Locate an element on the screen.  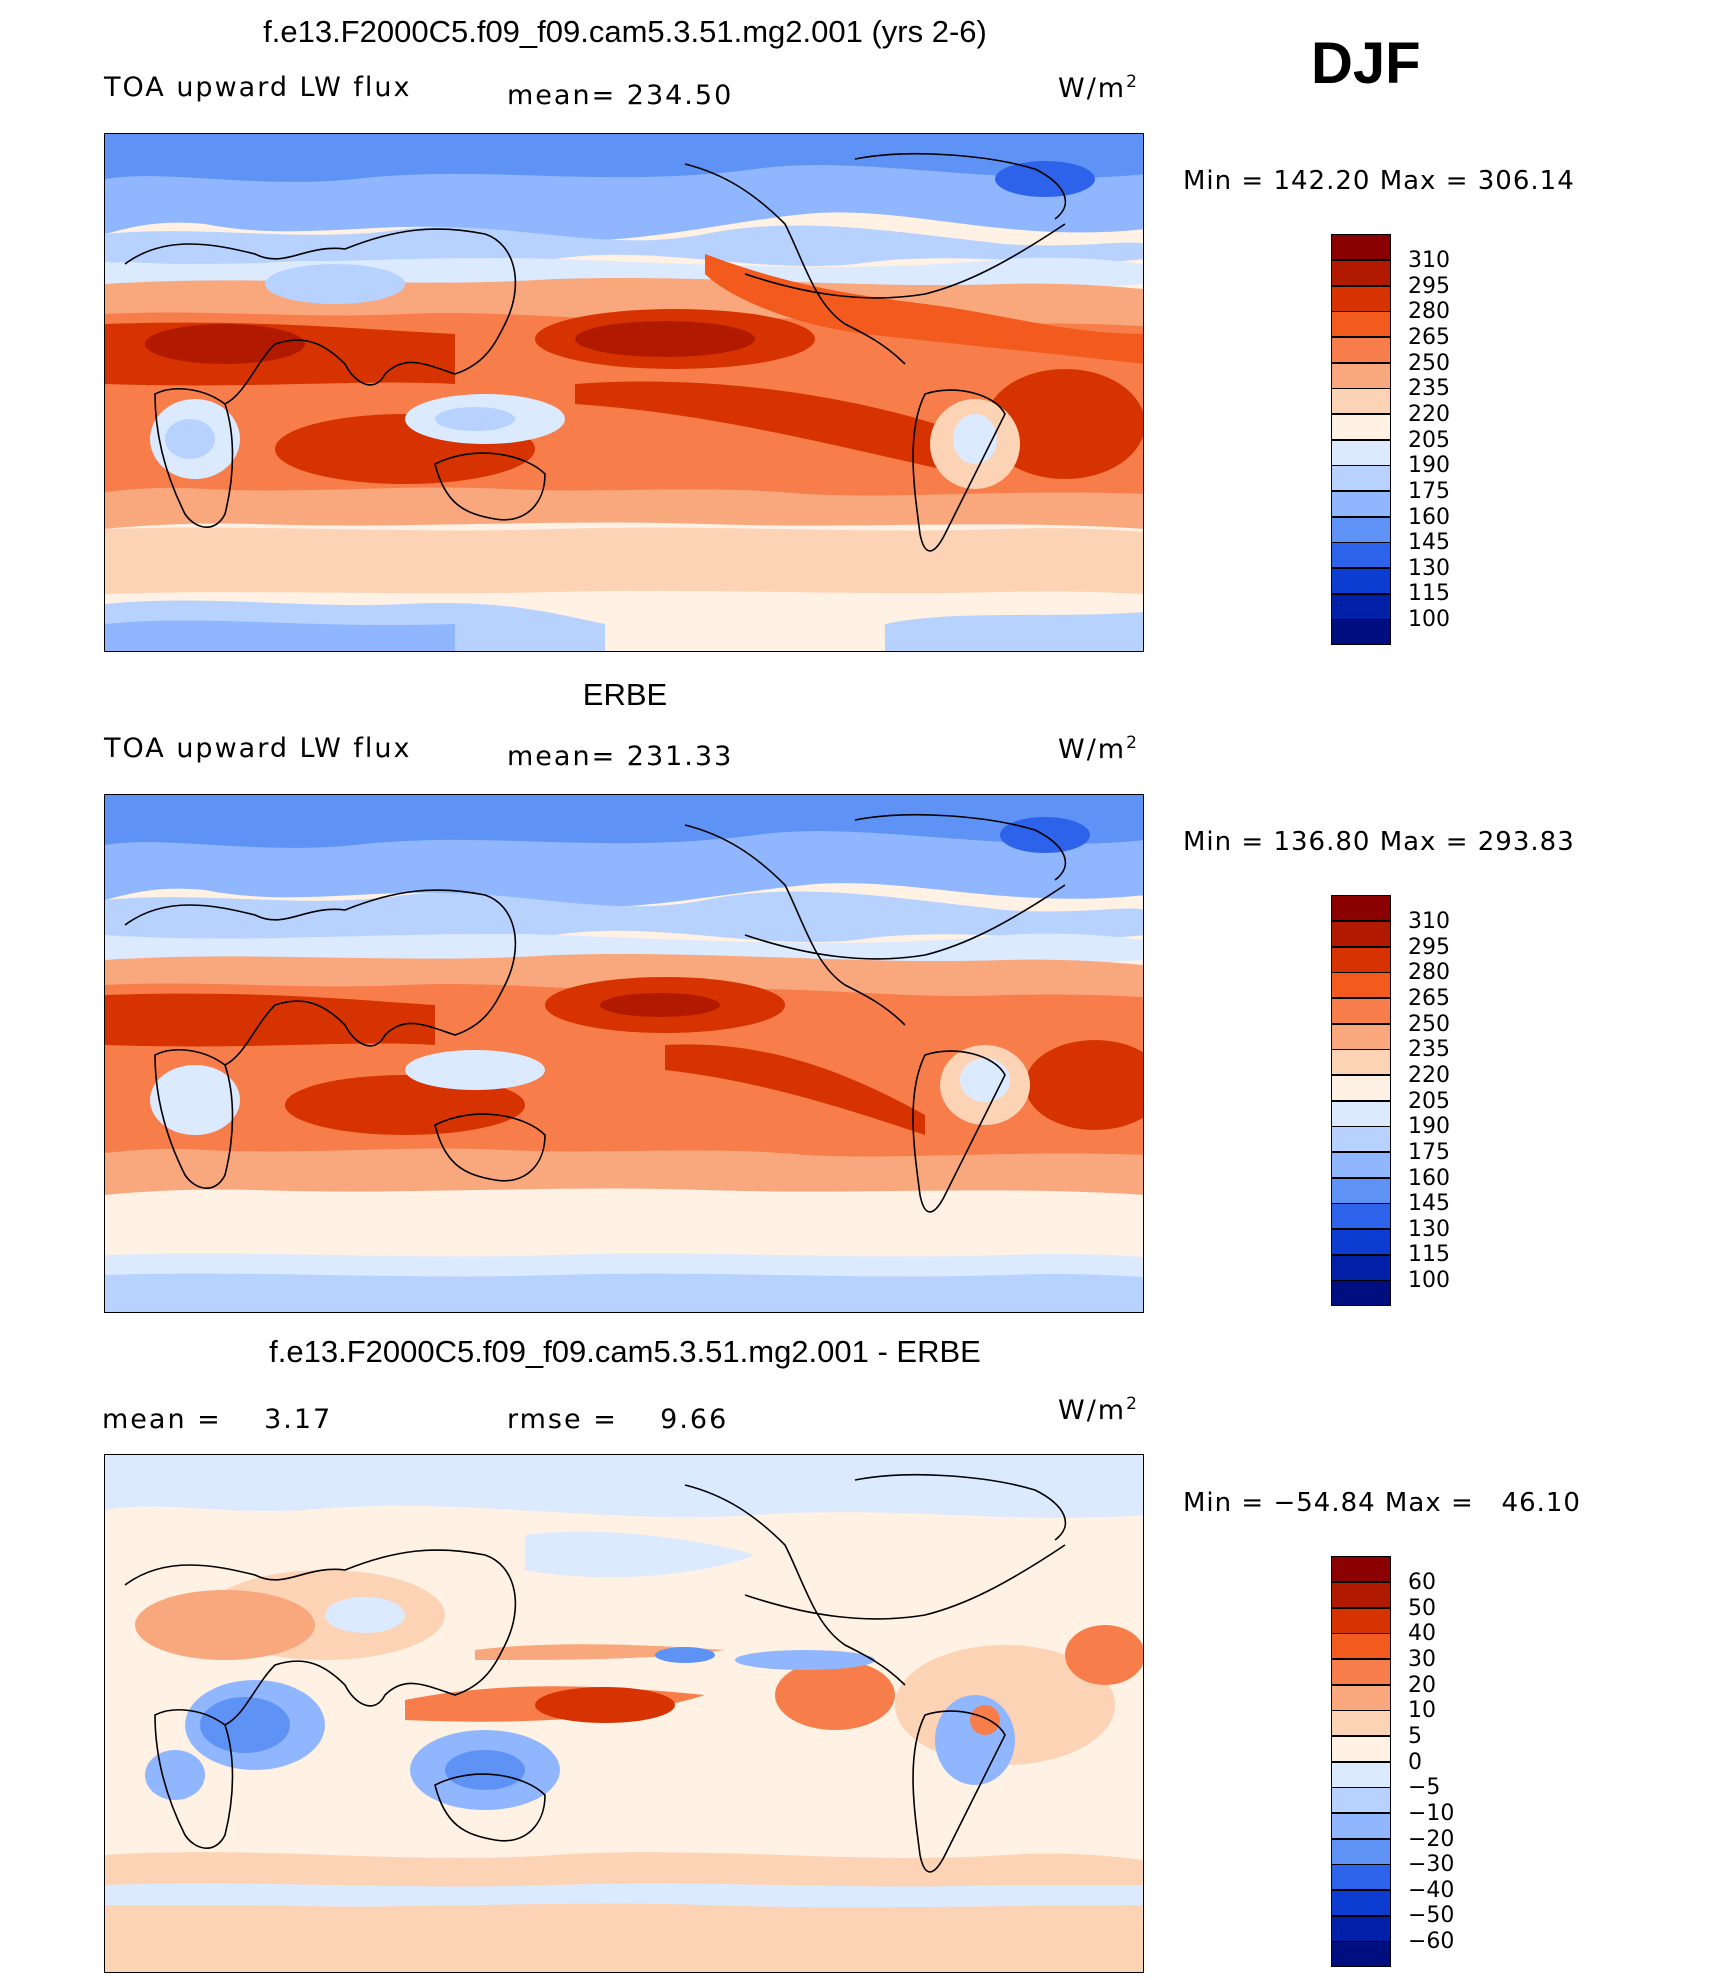
colorbar-tick-label: −10 is located at coordinates (1431, 1813).